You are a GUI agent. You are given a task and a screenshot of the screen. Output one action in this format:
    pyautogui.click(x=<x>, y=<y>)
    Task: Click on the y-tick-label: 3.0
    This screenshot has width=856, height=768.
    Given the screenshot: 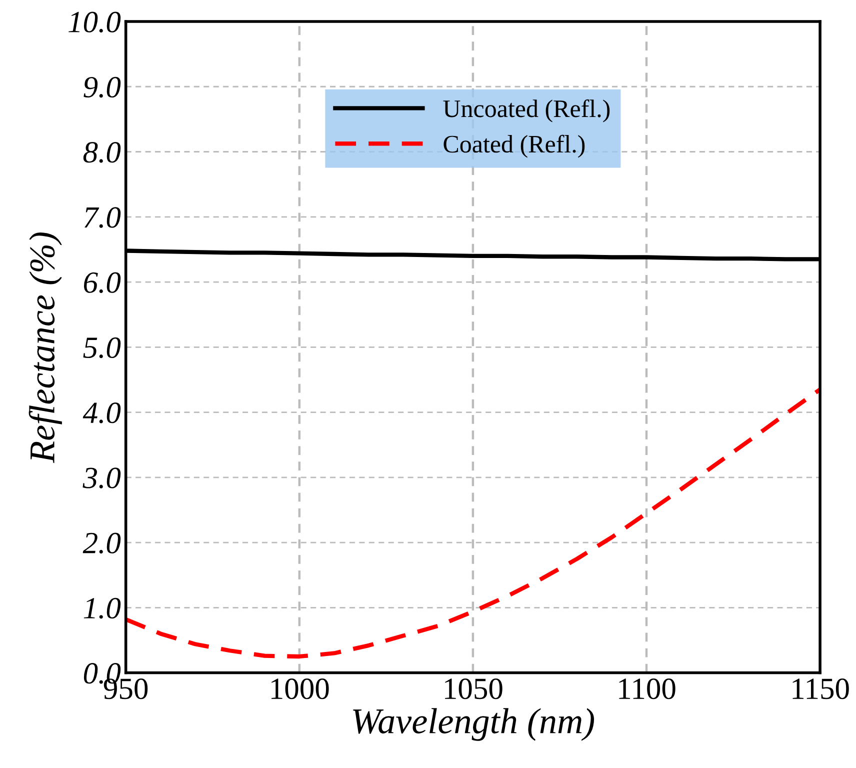 What is the action you would take?
    pyautogui.click(x=101, y=478)
    